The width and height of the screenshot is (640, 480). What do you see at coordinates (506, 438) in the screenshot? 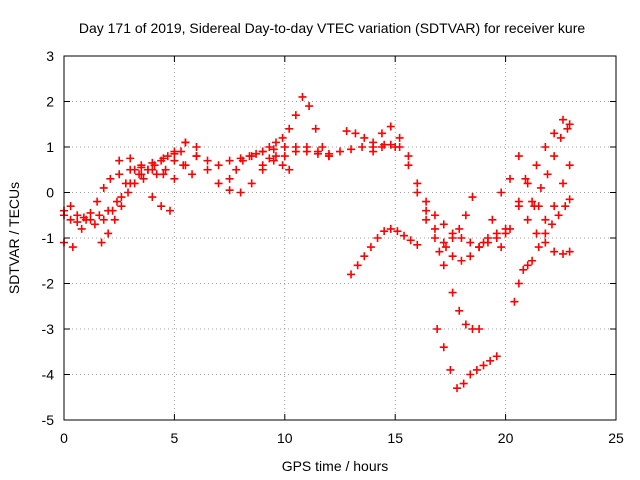
I see `x-tick-label: 20` at bounding box center [506, 438].